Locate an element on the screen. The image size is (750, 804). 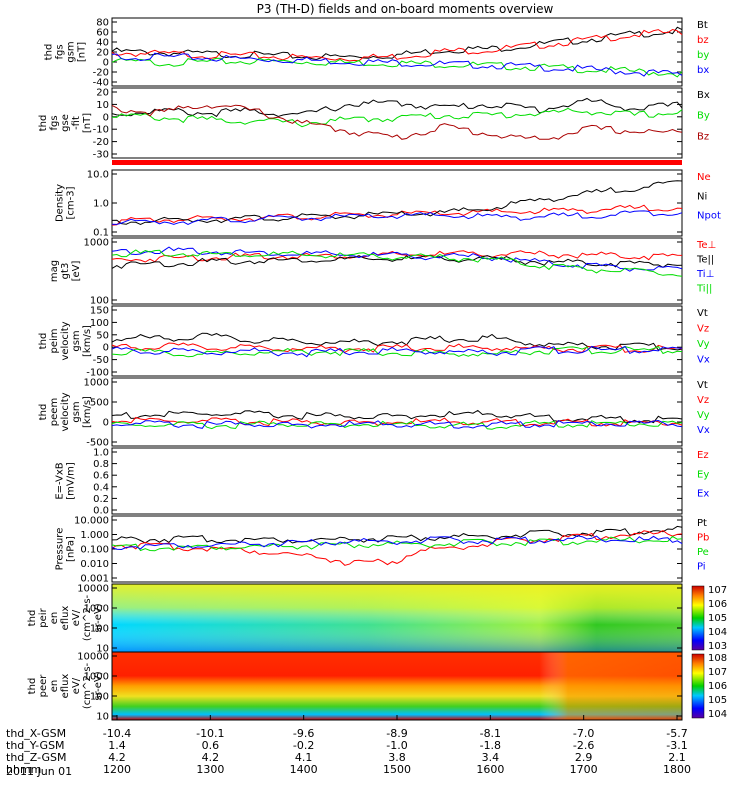
y-axis-label: [nPa] is located at coordinates (71, 549).